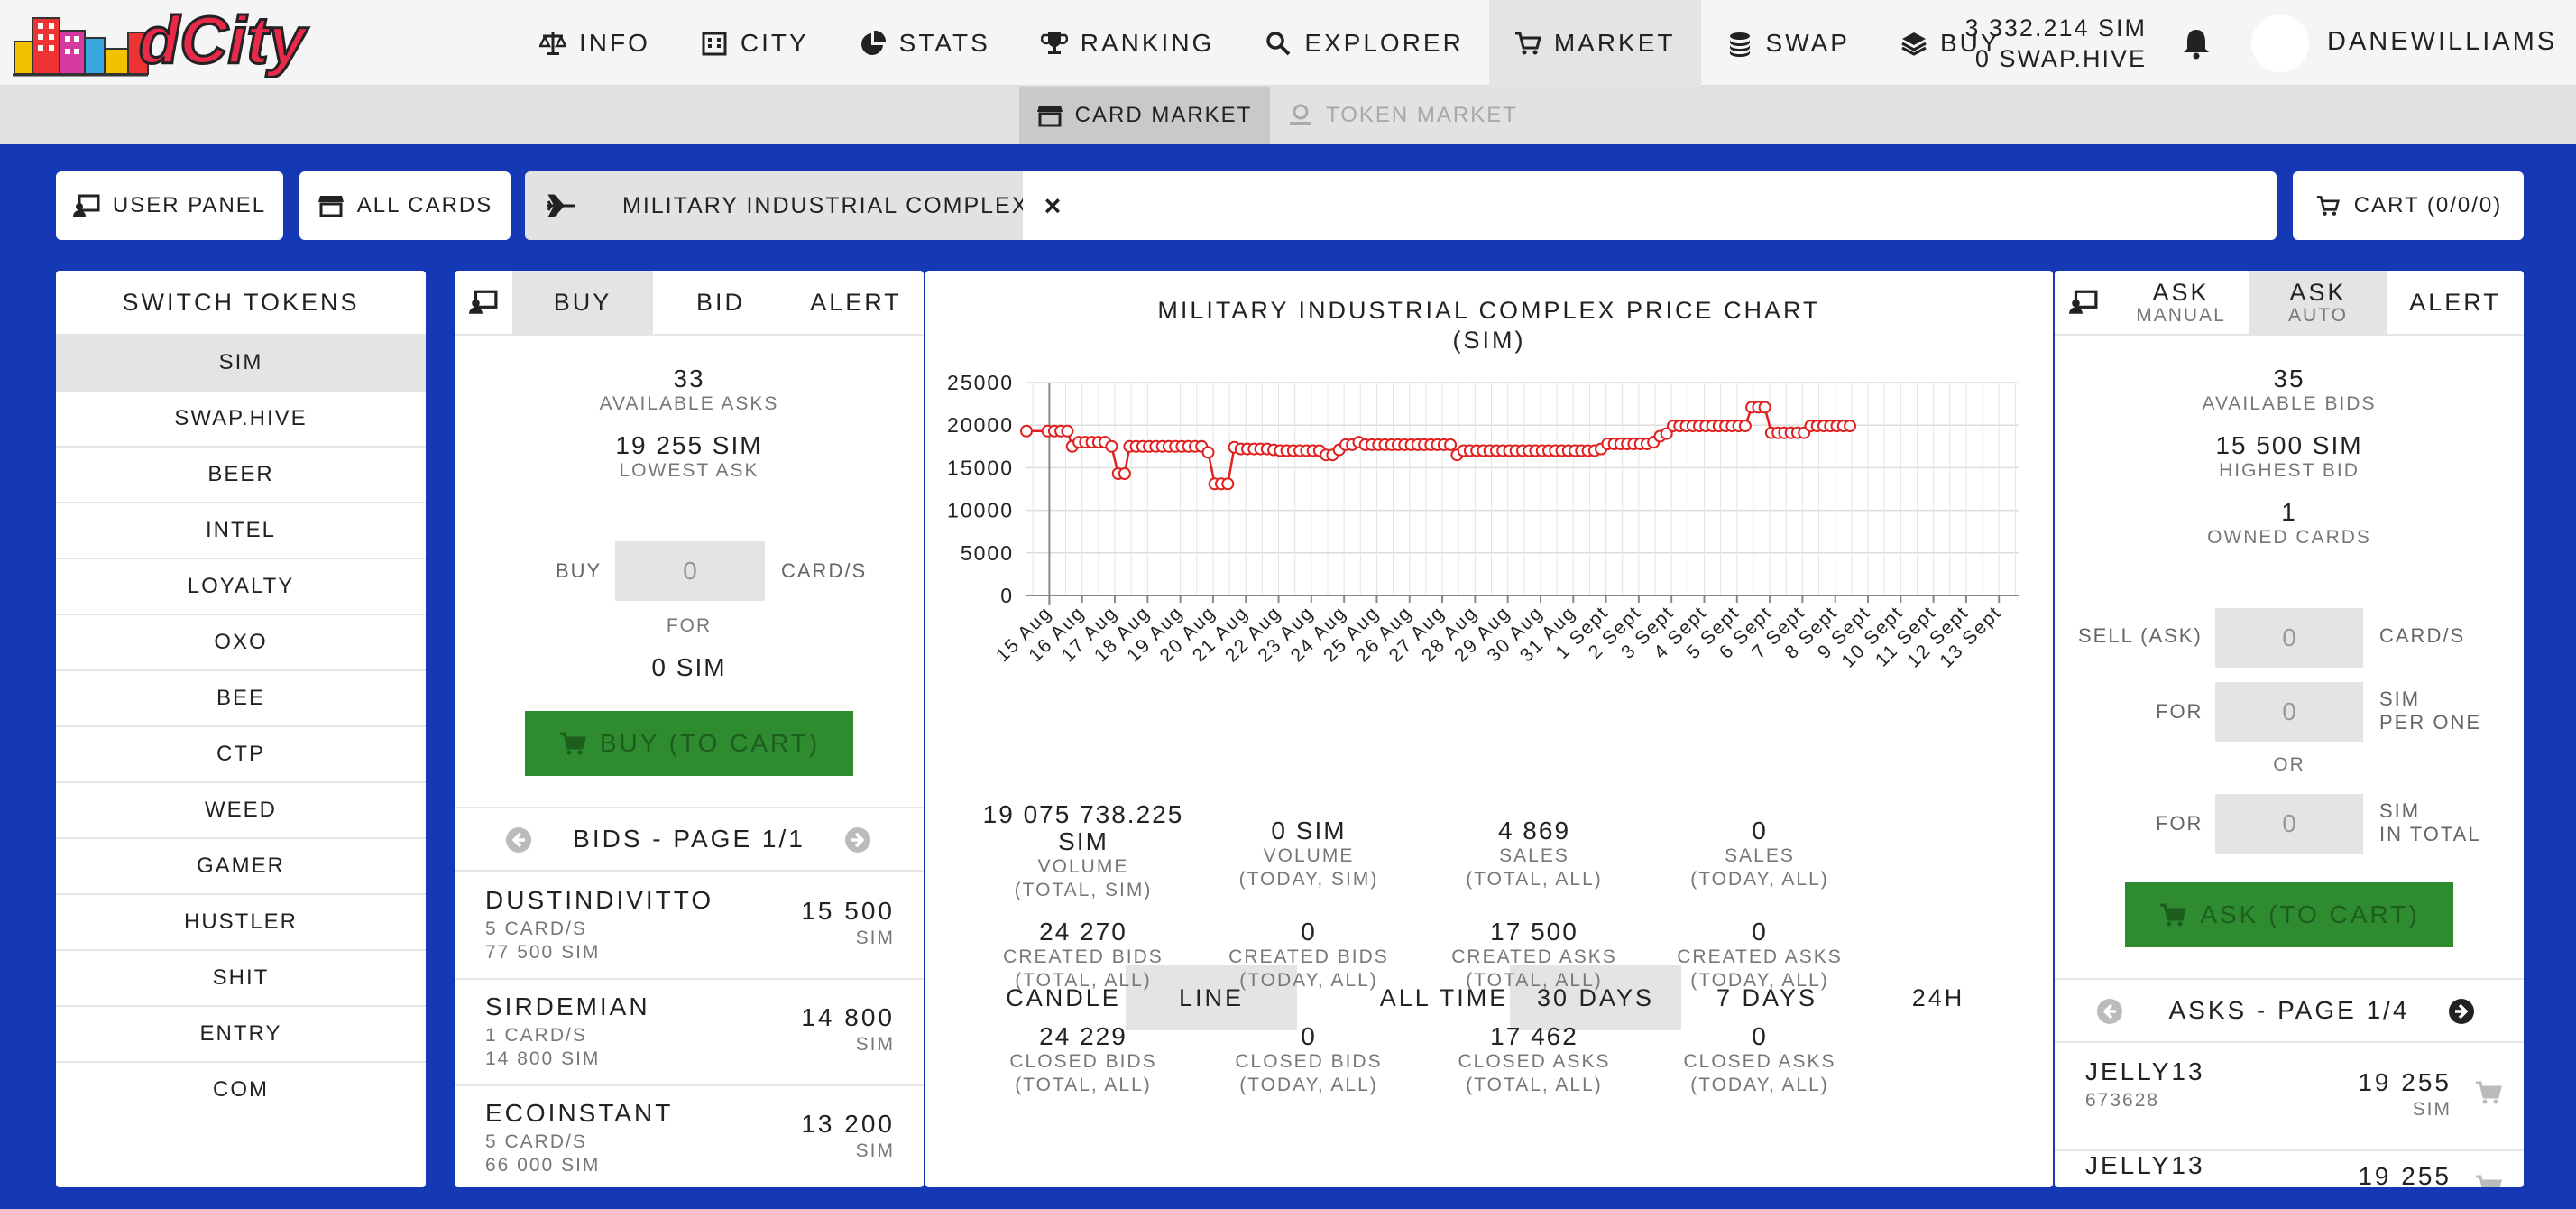 This screenshot has width=2576, height=1209. I want to click on nav-city: CITY, so click(755, 43).